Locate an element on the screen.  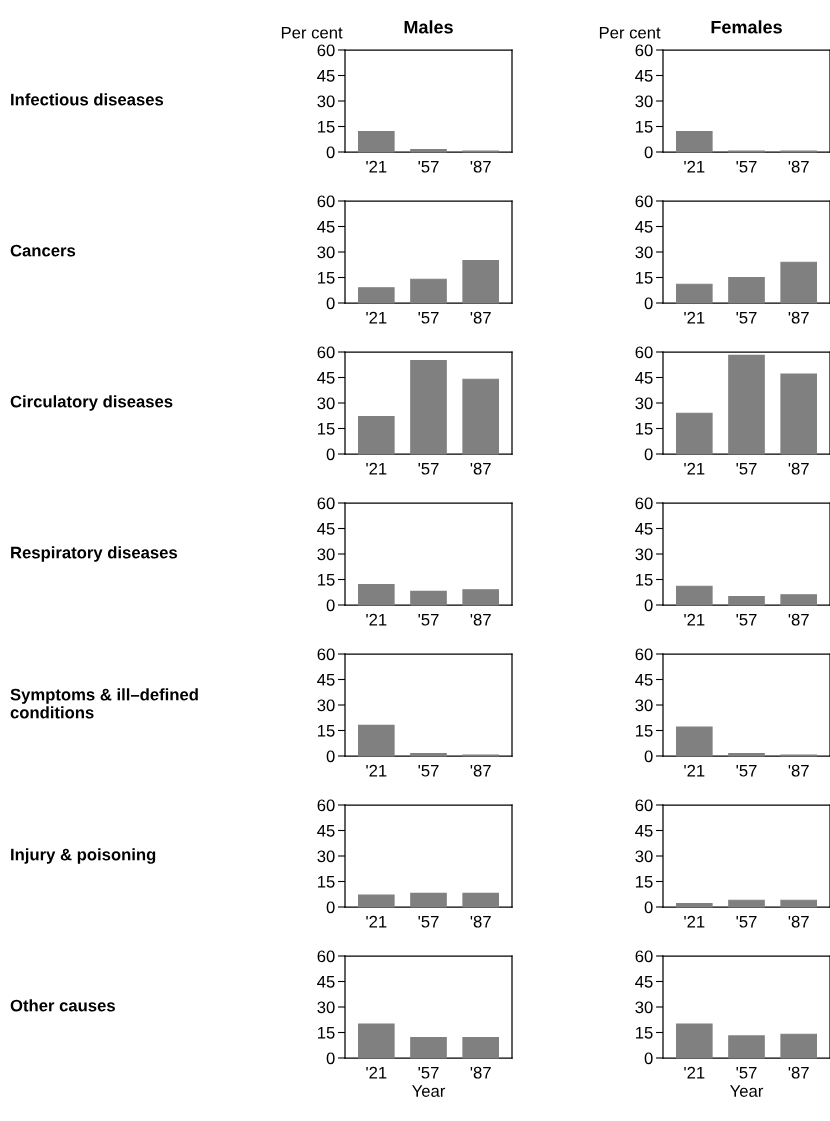
y-axis-title: Per cent is located at coordinates (630, 32).